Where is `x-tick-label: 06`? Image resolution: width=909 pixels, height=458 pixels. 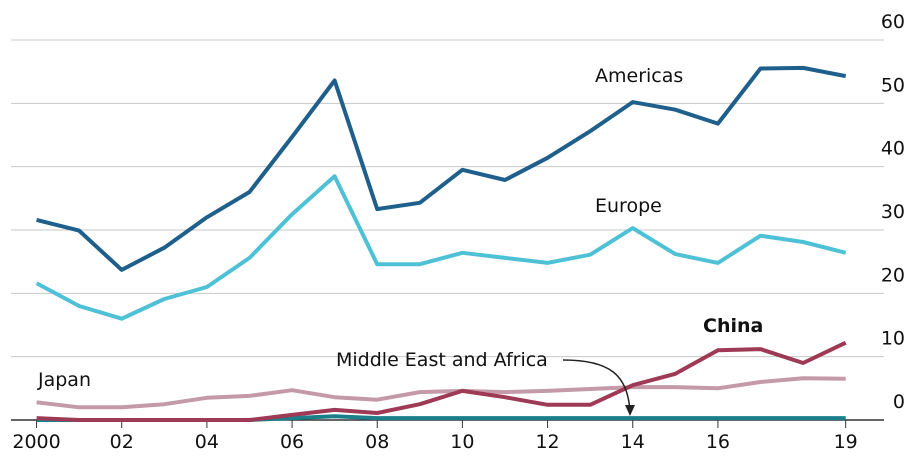 x-tick-label: 06 is located at coordinates (292, 442).